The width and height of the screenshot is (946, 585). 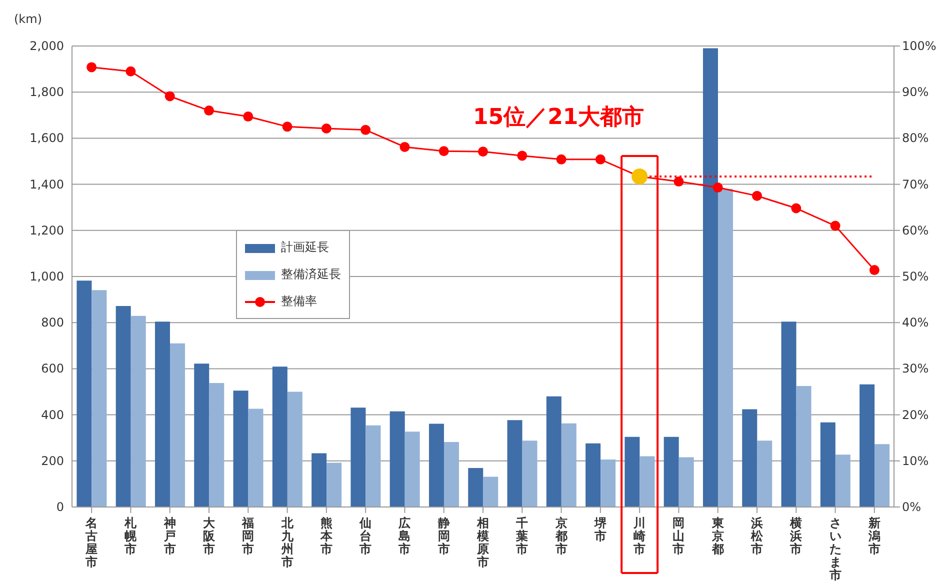 What do you see at coordinates (915, 277) in the screenshot?
I see `y2-tick-label: 50%` at bounding box center [915, 277].